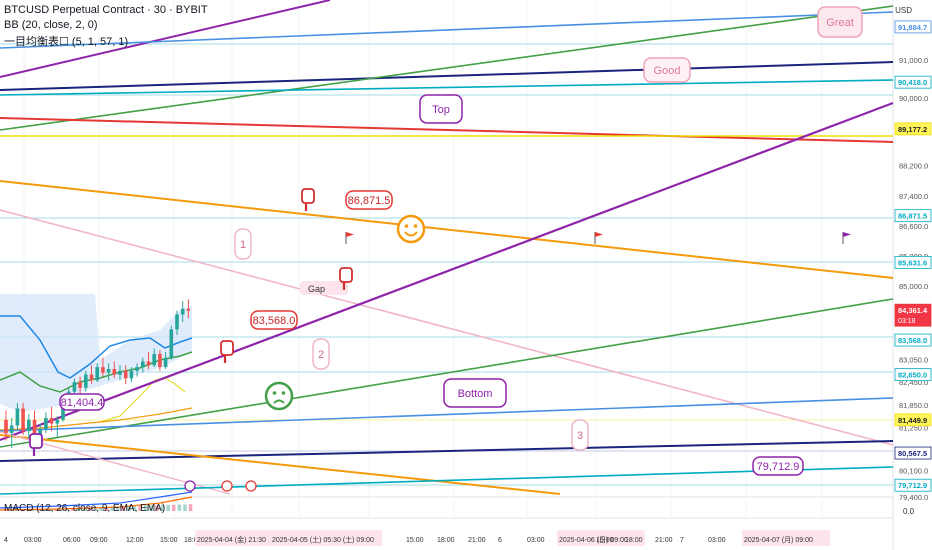 The image size is (932, 550). What do you see at coordinates (907, 321) in the screenshot?
I see `price-countdown-text: 03:18` at bounding box center [907, 321].